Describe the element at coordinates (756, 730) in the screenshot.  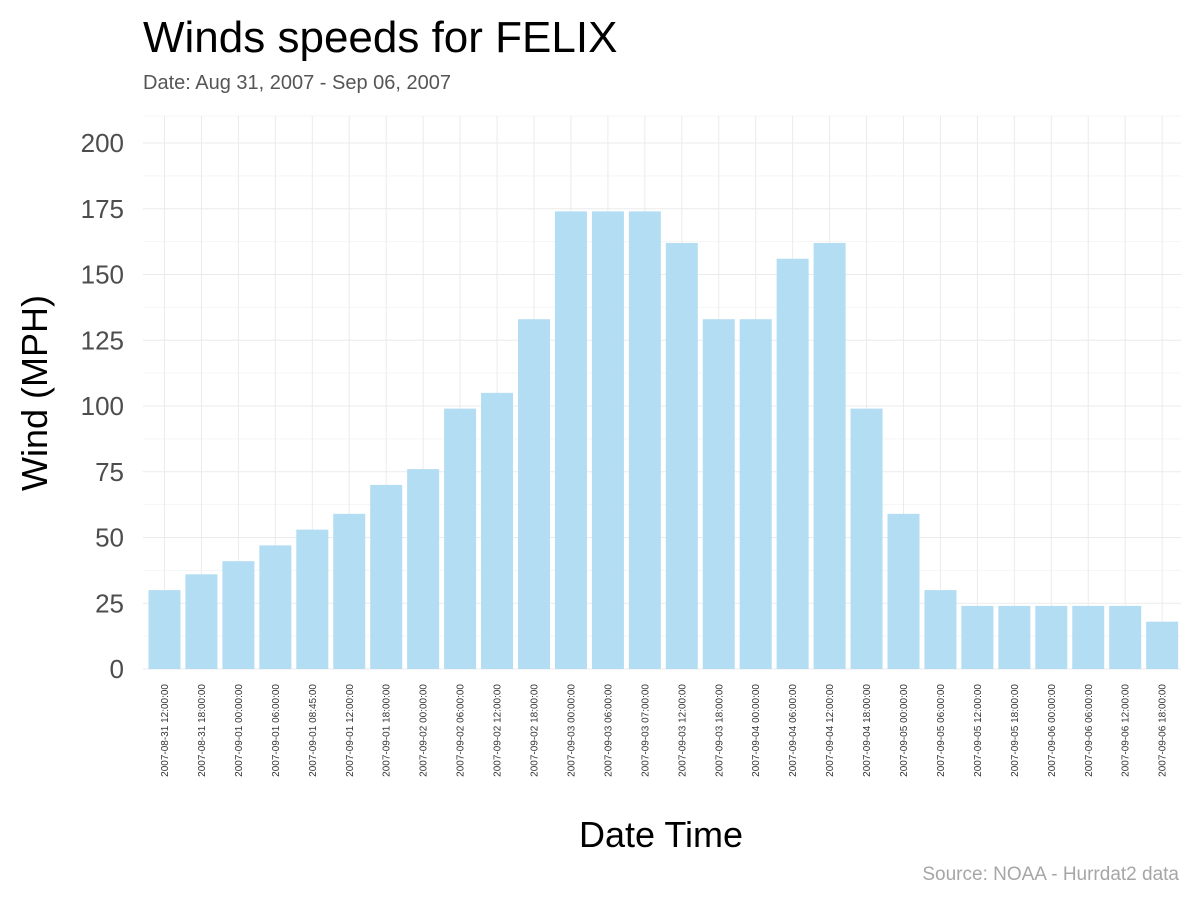
I see `x-tick-label: 2007-09-04 00:00:00` at that location.